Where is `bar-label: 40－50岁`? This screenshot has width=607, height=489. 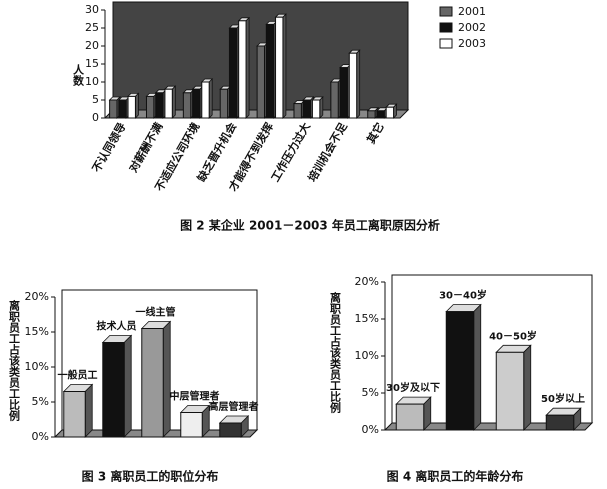 bar-label: 40－50岁 is located at coordinates (513, 335).